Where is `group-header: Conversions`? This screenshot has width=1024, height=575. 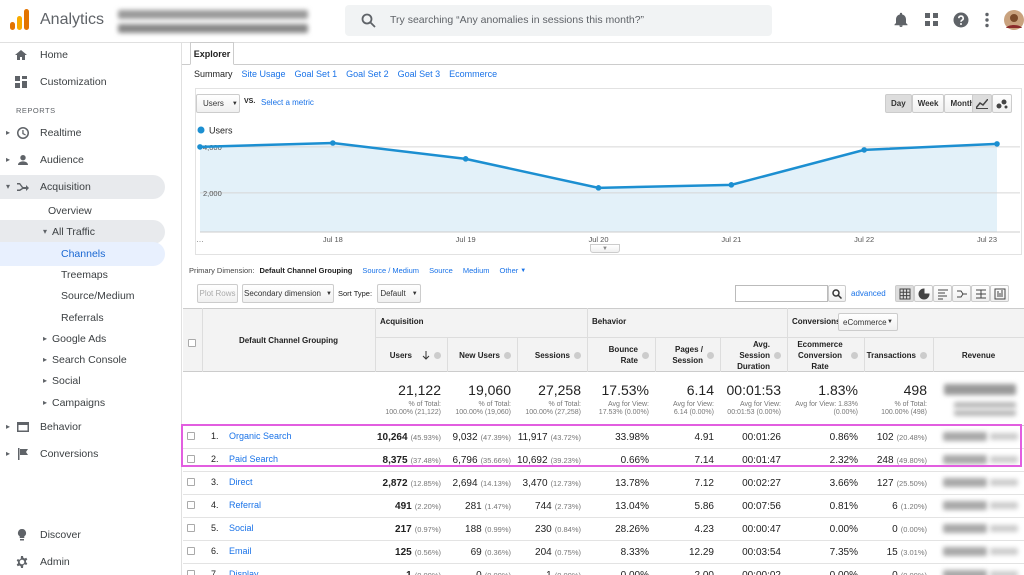
group-header: Conversions is located at coordinates (816, 321).